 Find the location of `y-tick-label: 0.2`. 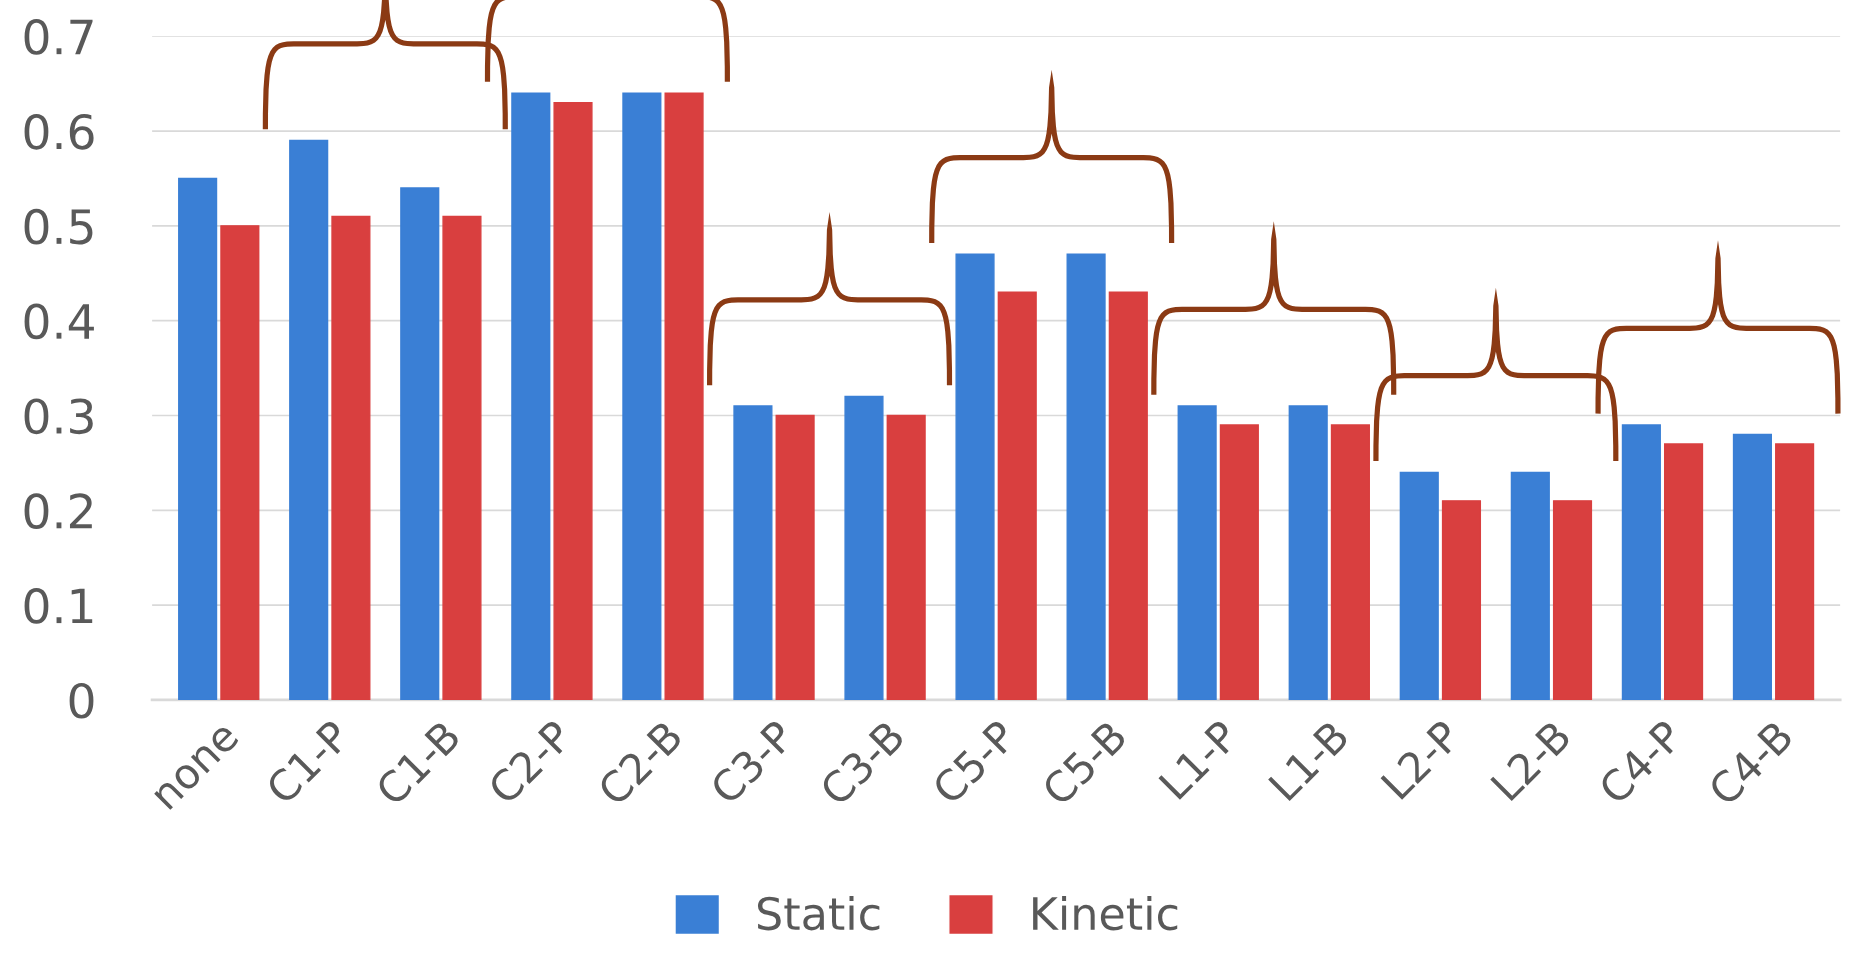

y-tick-label: 0.2 is located at coordinates (58, 511).